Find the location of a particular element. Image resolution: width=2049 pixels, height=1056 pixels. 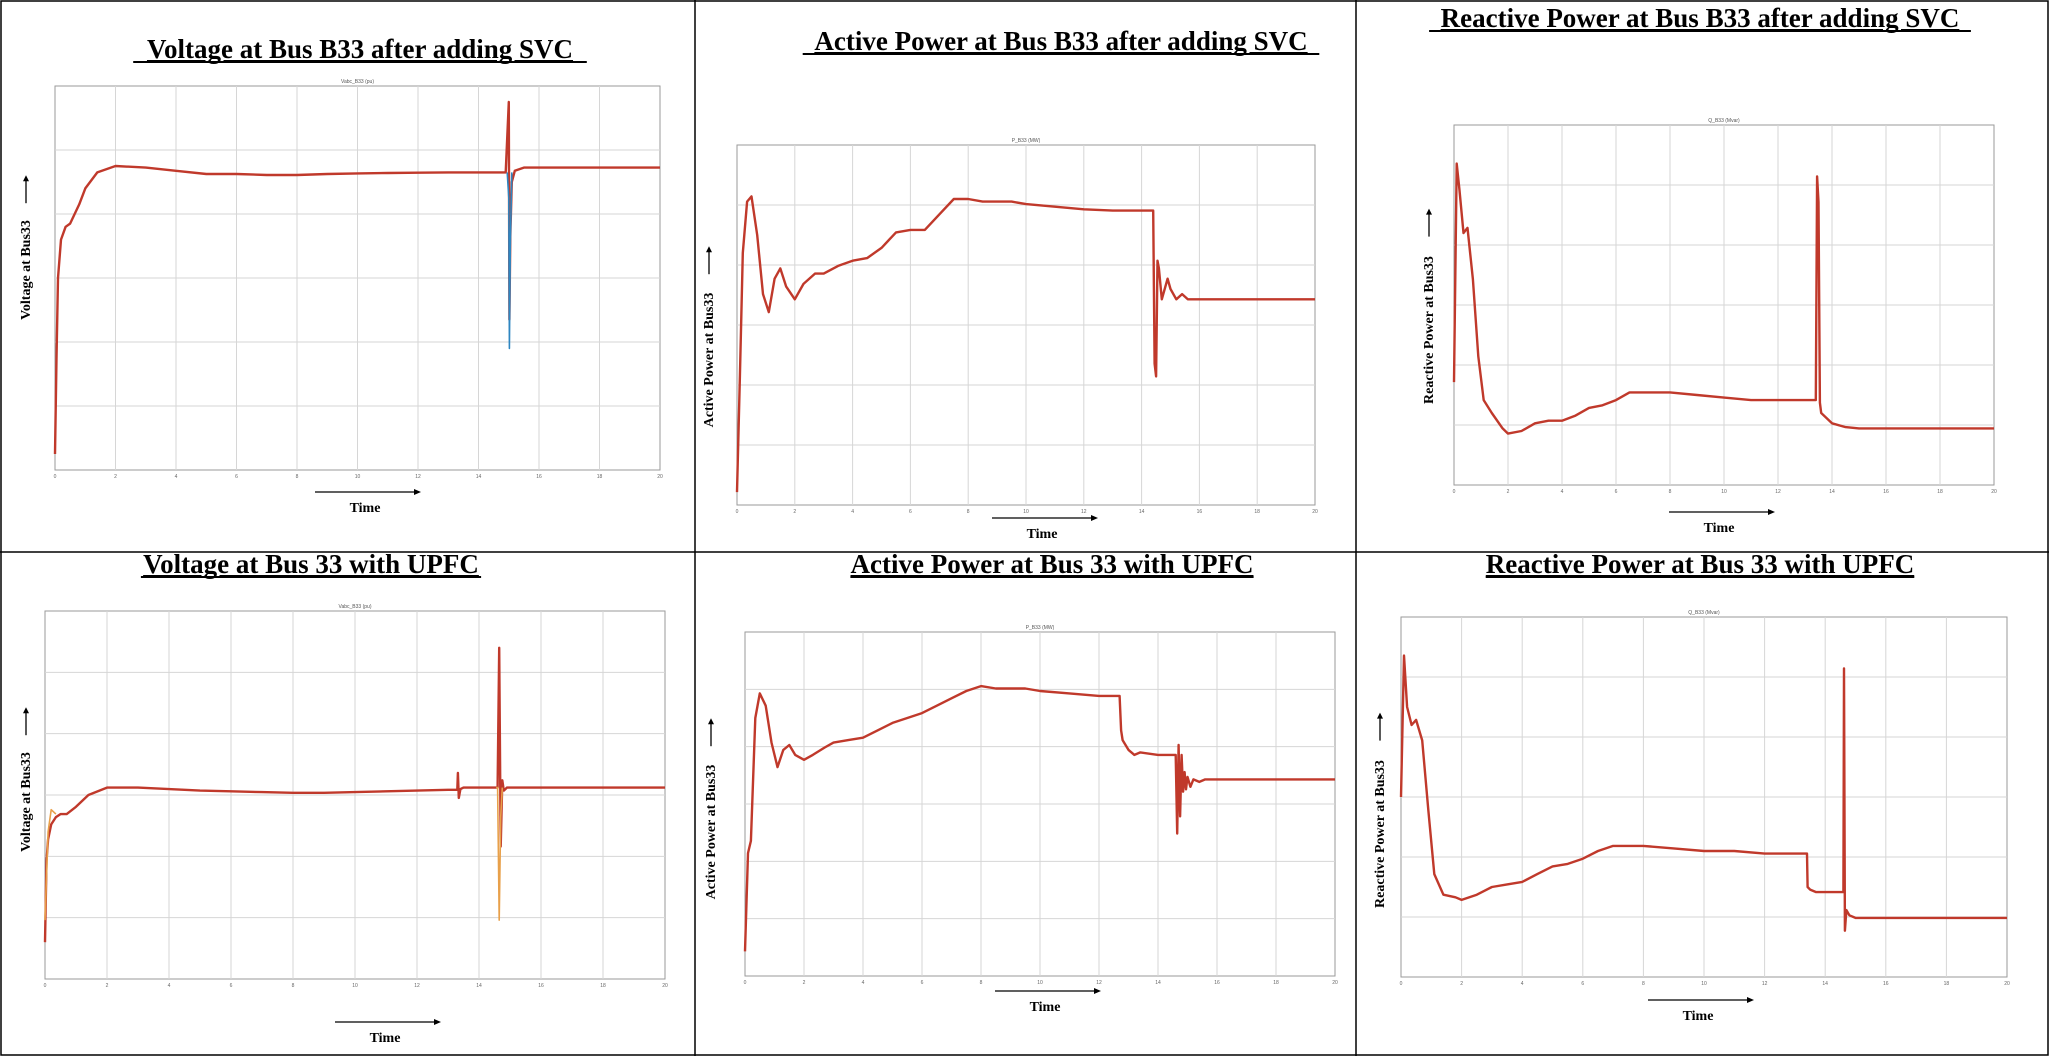

upfc-voltage-x-tick-label: 12 is located at coordinates (417, 986).